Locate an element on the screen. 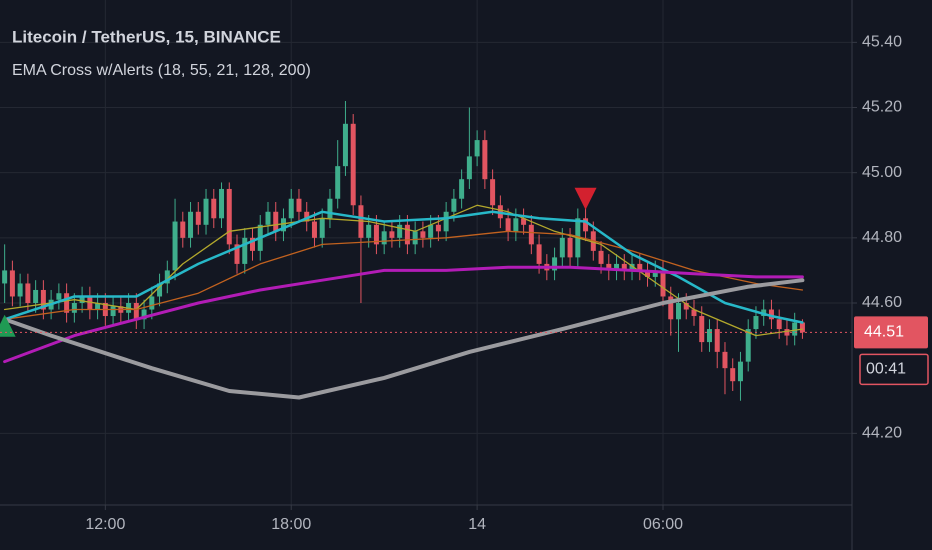  countdown-box is located at coordinates (894, 369).